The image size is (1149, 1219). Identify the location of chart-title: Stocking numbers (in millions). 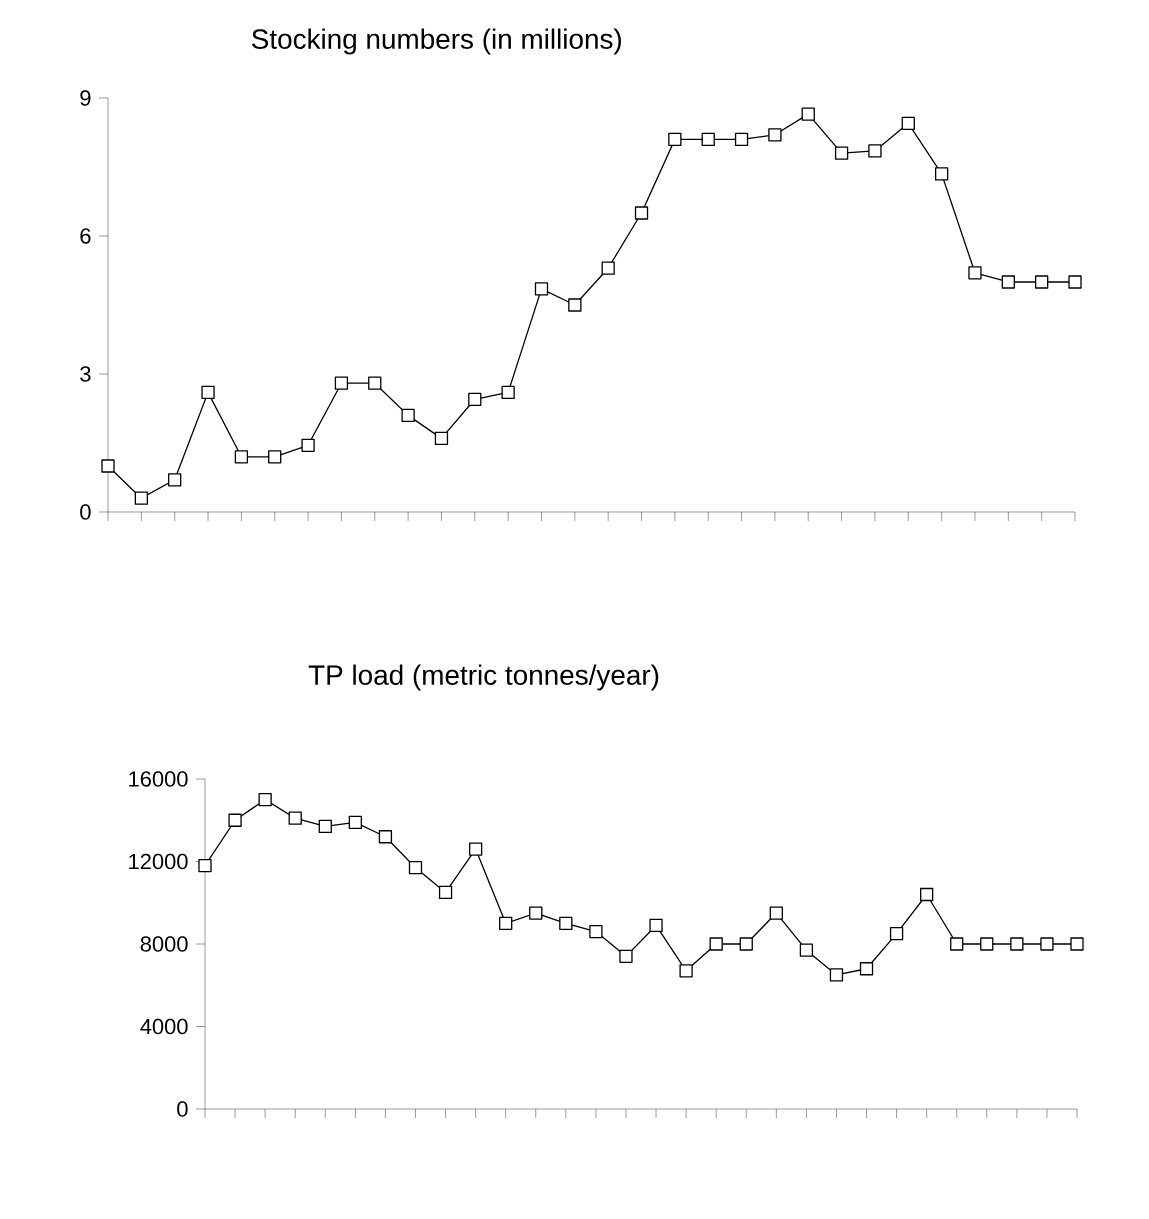
(436, 41).